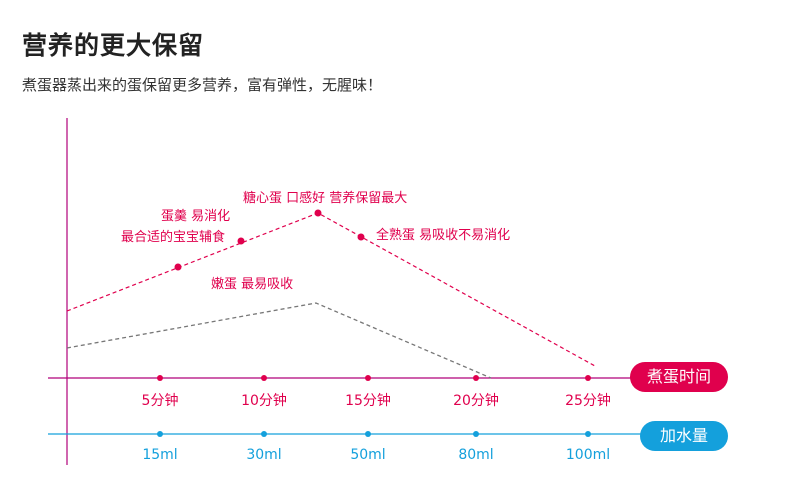 The image size is (790, 491). I want to click on time-tick-label: 10分钟, so click(264, 400).